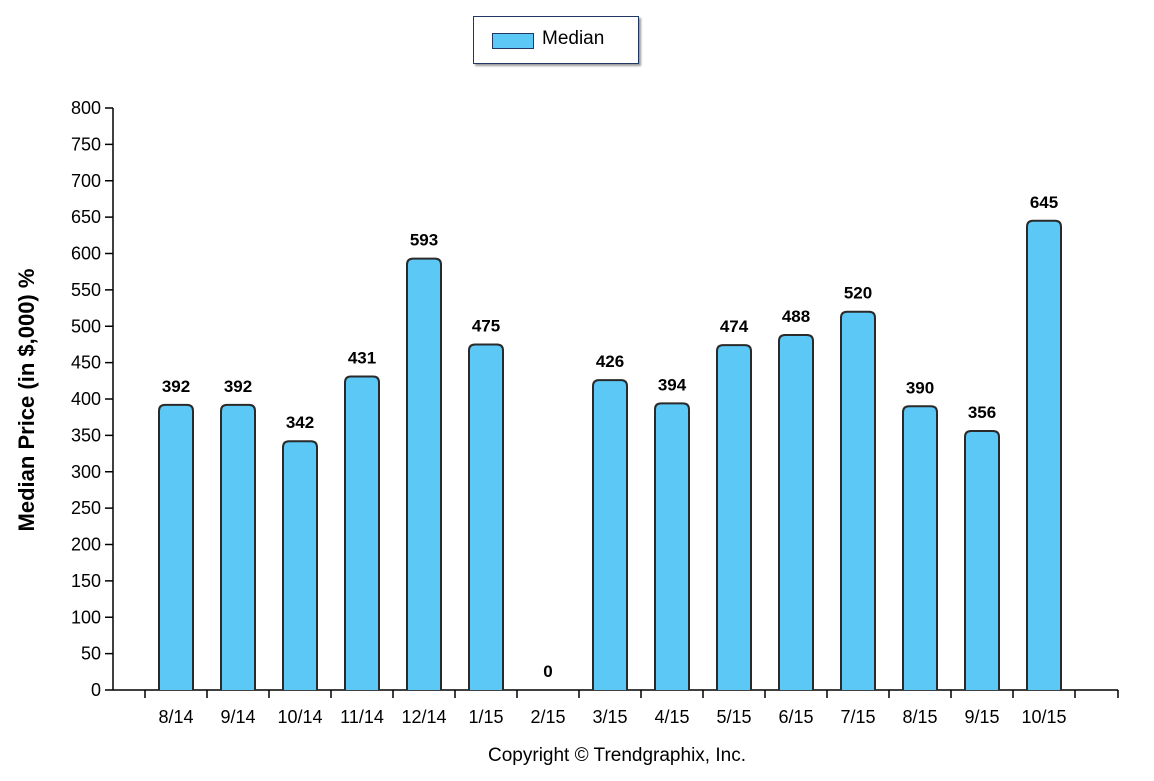 The width and height of the screenshot is (1154, 781). What do you see at coordinates (362, 717) in the screenshot?
I see `x-tick-label: 11/14` at bounding box center [362, 717].